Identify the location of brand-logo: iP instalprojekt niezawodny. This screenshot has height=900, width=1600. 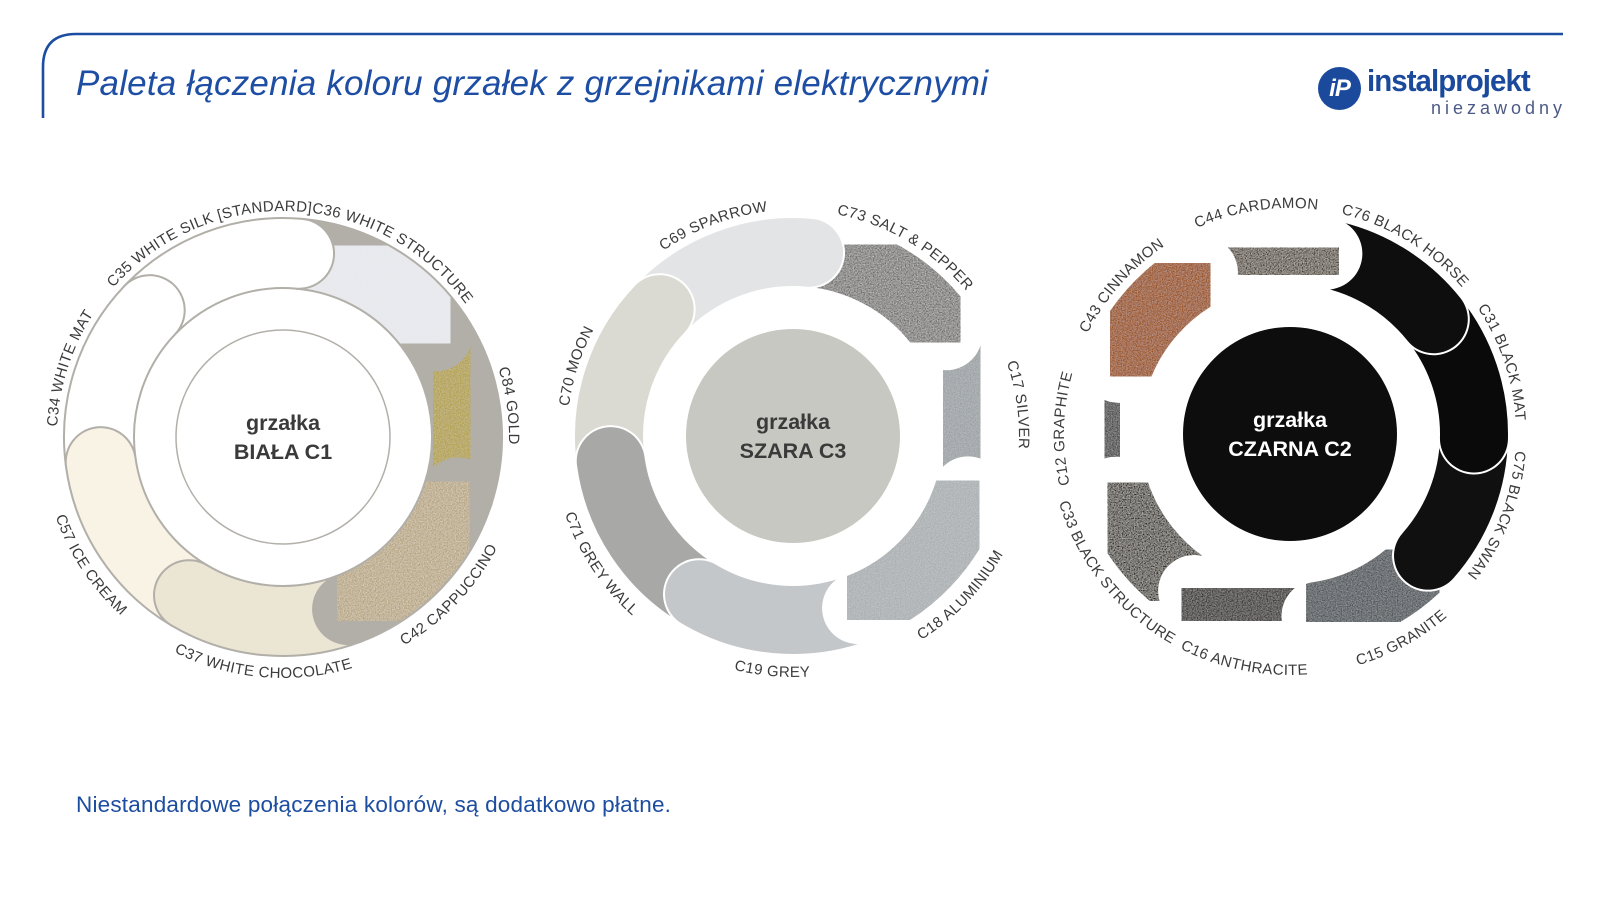
(1443, 94).